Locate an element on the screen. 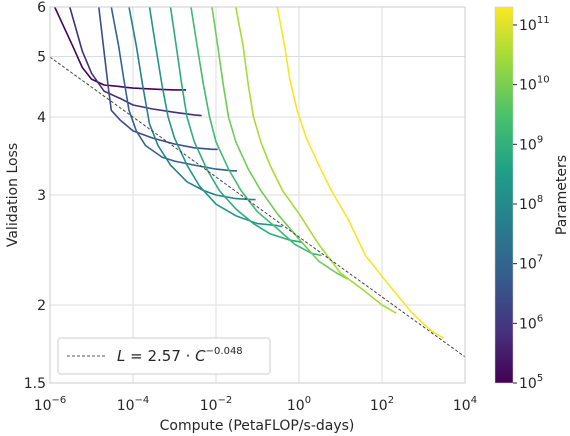 Image resolution: width=570 pixels, height=436 pixels. x-axis-label: Compute (PetaFLOP/s-days) is located at coordinates (257, 426).